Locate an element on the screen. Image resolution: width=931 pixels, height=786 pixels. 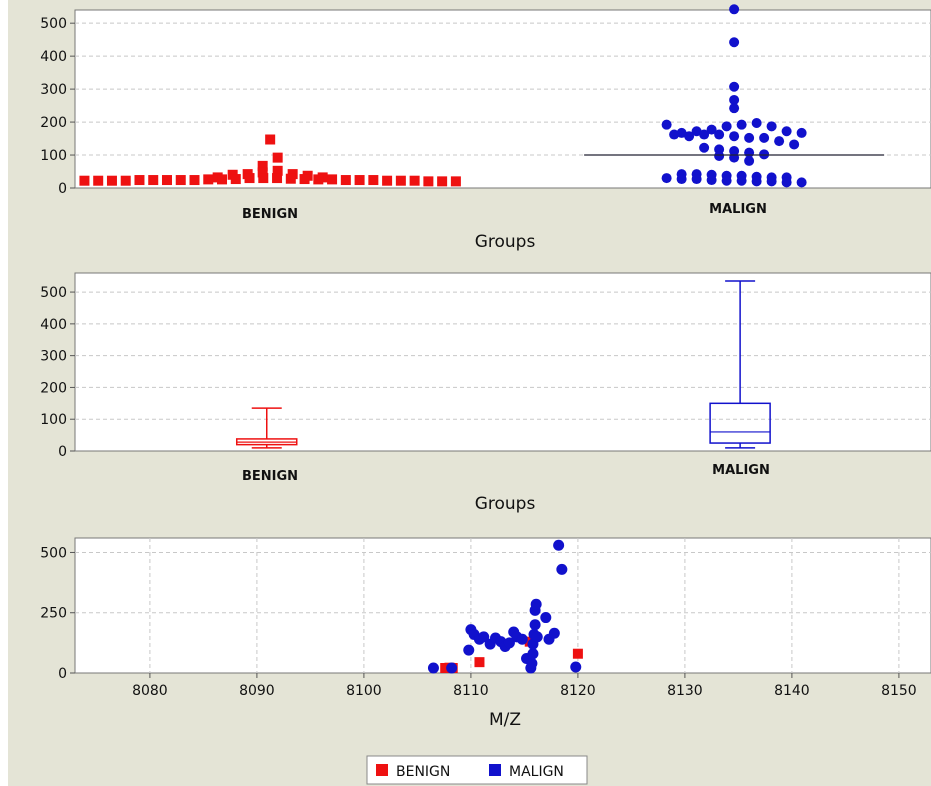
x-axis-title: Groups is located at coordinates (505, 504).